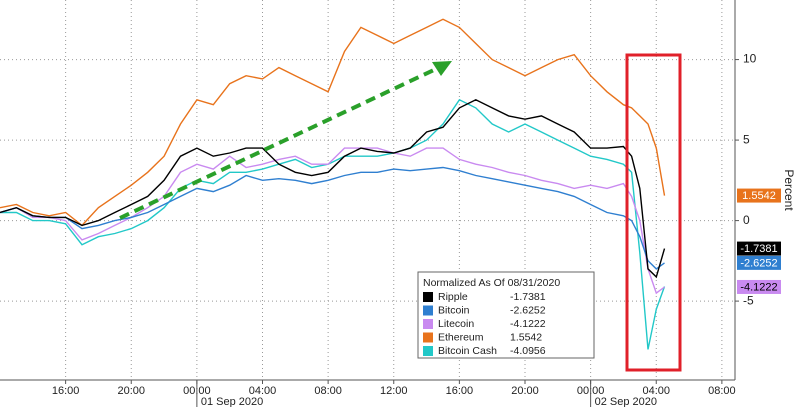  I want to click on legend-label: Litecoin, so click(456, 324).